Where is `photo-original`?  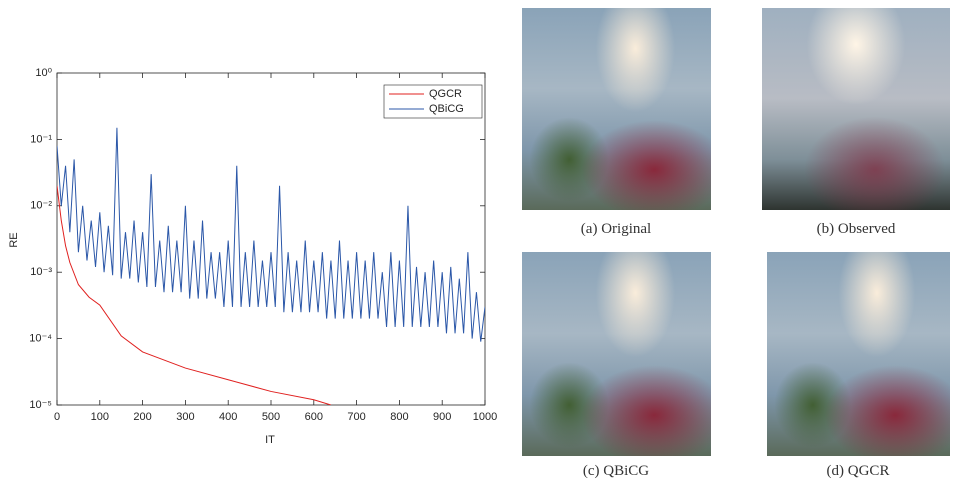
photo-original is located at coordinates (616, 109).